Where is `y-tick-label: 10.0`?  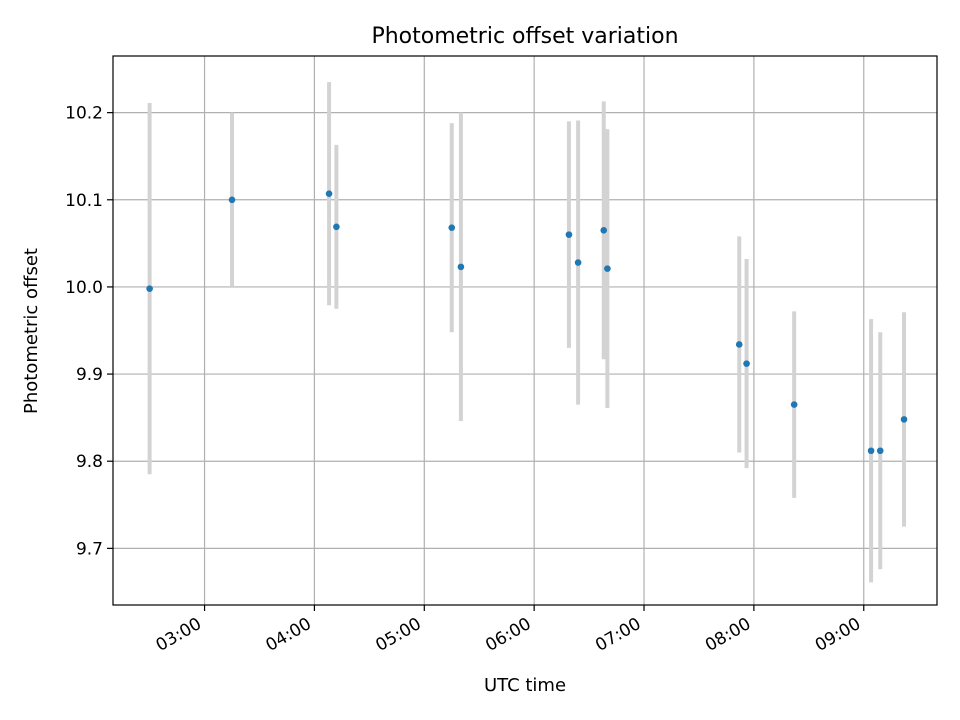
y-tick-label: 10.0 is located at coordinates (84, 288).